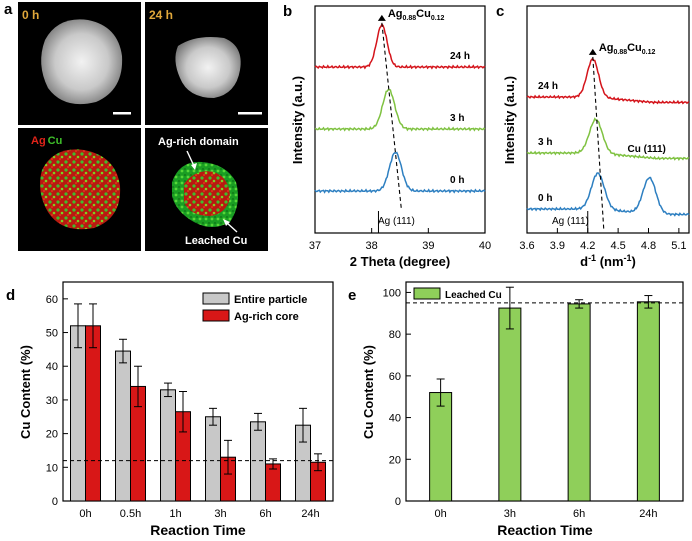 The height and width of the screenshot is (541, 692). I want to click on legend: Entire particle Ag-rich core, so click(254, 307).